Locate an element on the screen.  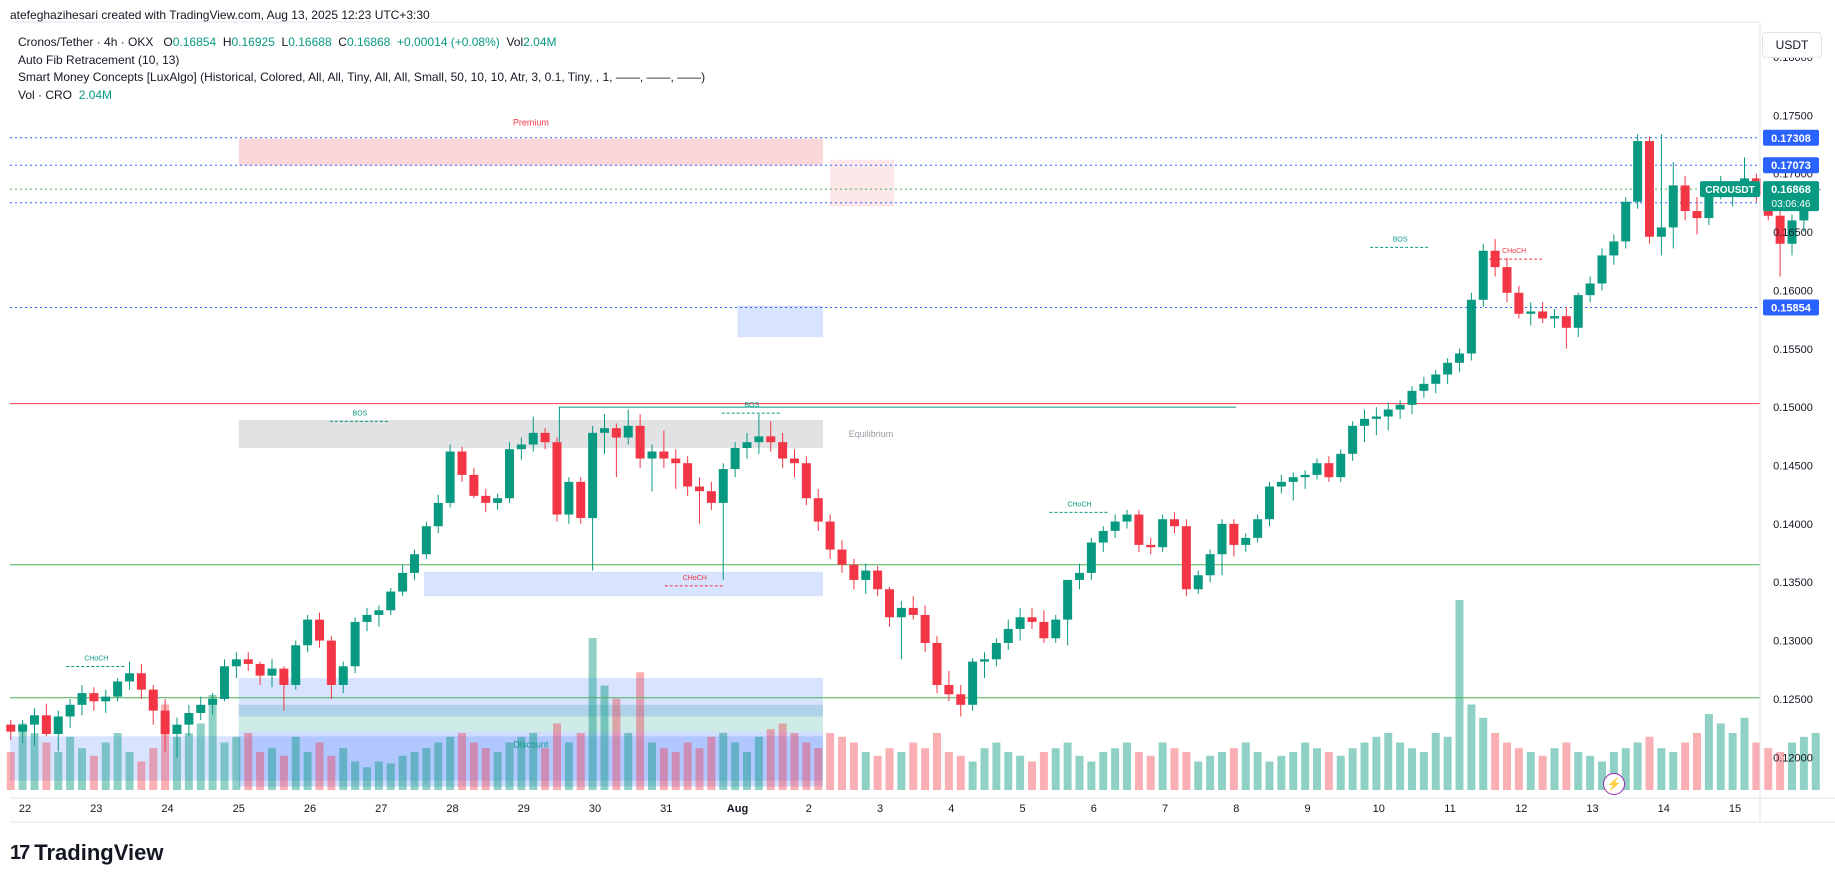
price-label-box is located at coordinates (1791, 137).